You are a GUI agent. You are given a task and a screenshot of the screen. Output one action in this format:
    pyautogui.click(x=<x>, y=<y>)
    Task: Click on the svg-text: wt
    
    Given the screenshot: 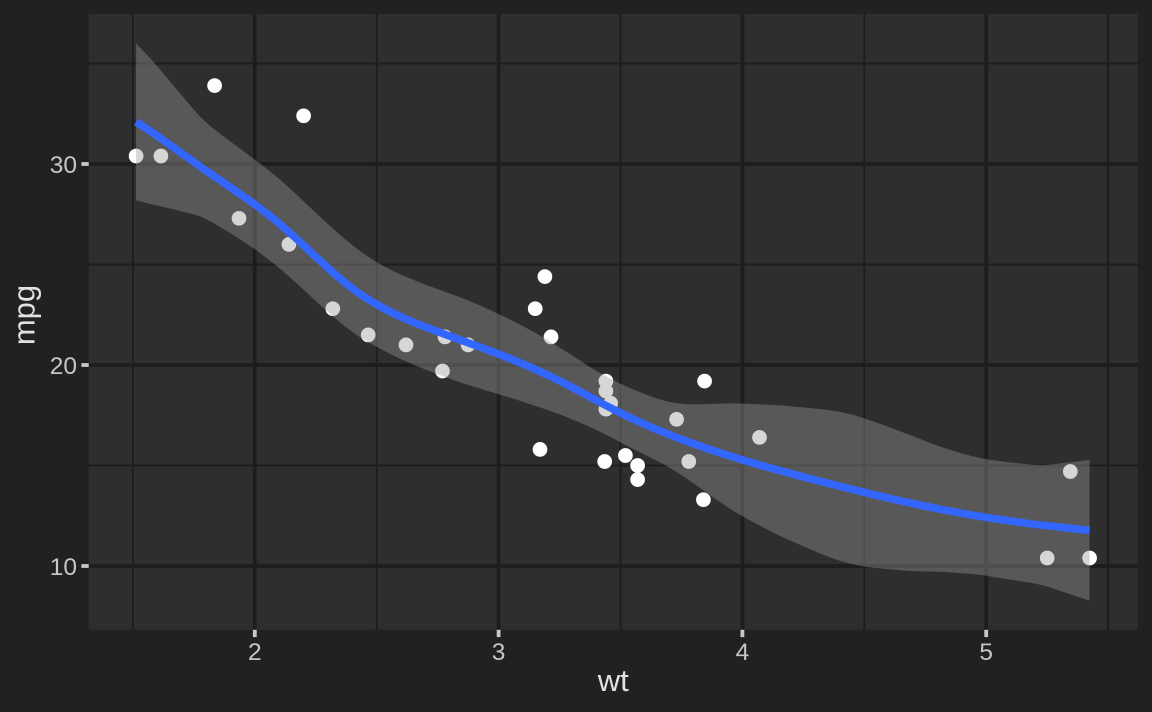 What is the action you would take?
    pyautogui.click(x=613, y=680)
    